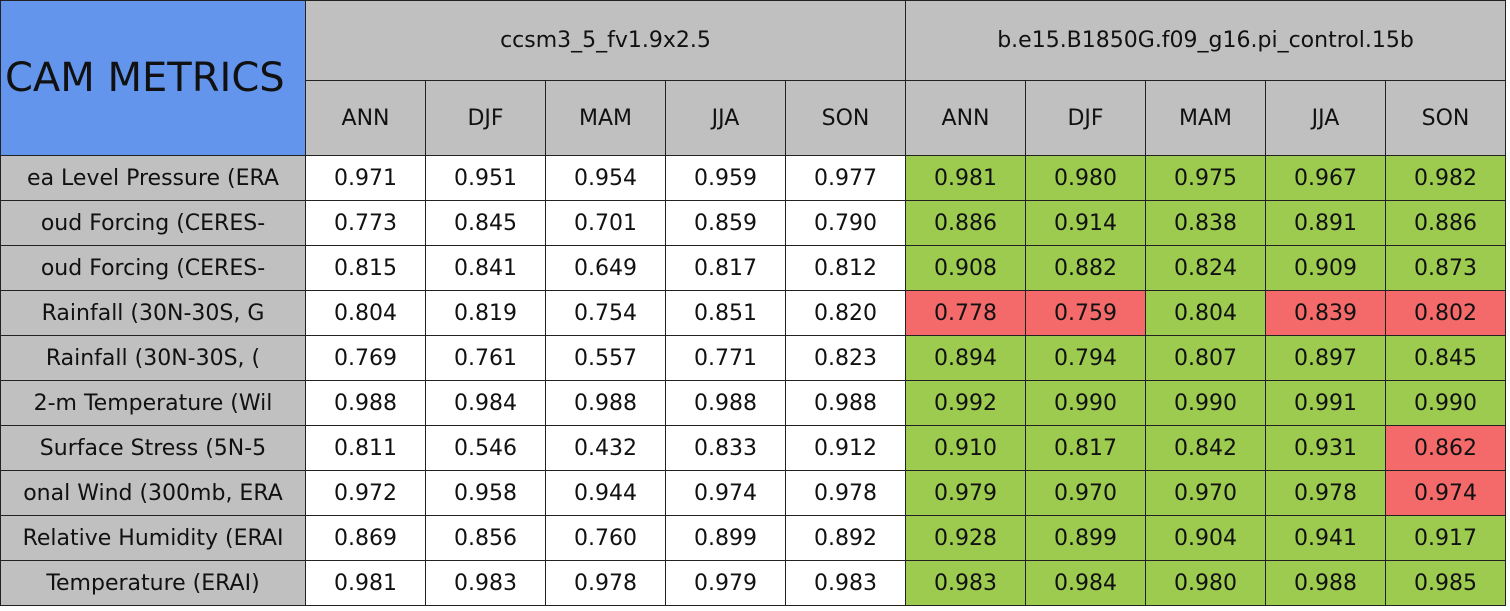 Image resolution: width=1510 pixels, height=611 pixels. What do you see at coordinates (605, 493) in the screenshot?
I see `value-cell: 0.944` at bounding box center [605, 493].